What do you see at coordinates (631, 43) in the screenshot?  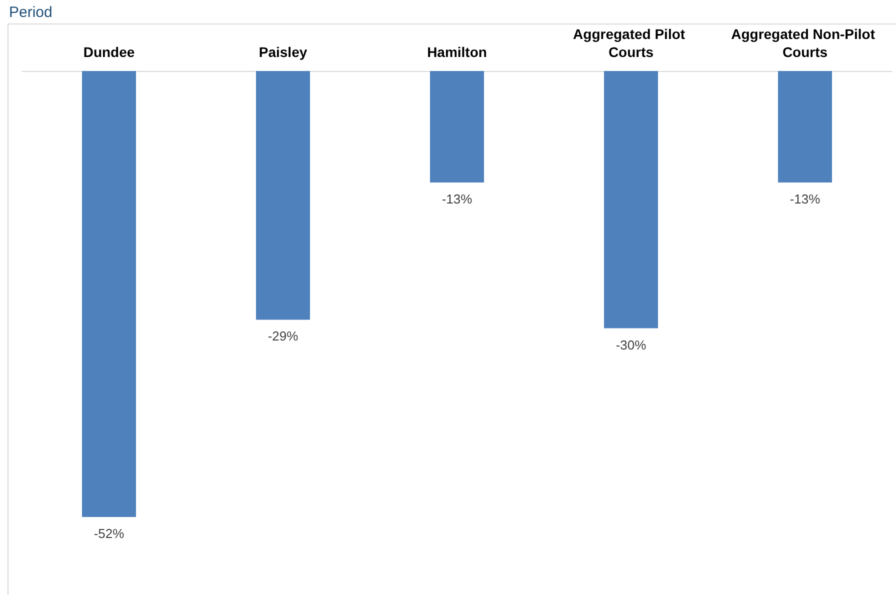 I see `x-tick-label: Aggregated Pilot Courts` at bounding box center [631, 43].